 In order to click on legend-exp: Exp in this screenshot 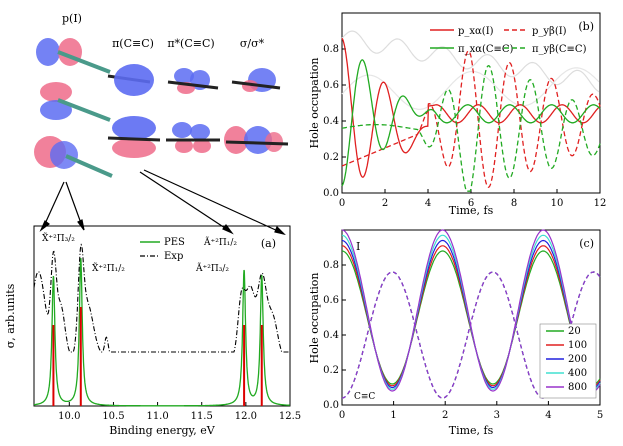, I will do `click(173, 256)`.